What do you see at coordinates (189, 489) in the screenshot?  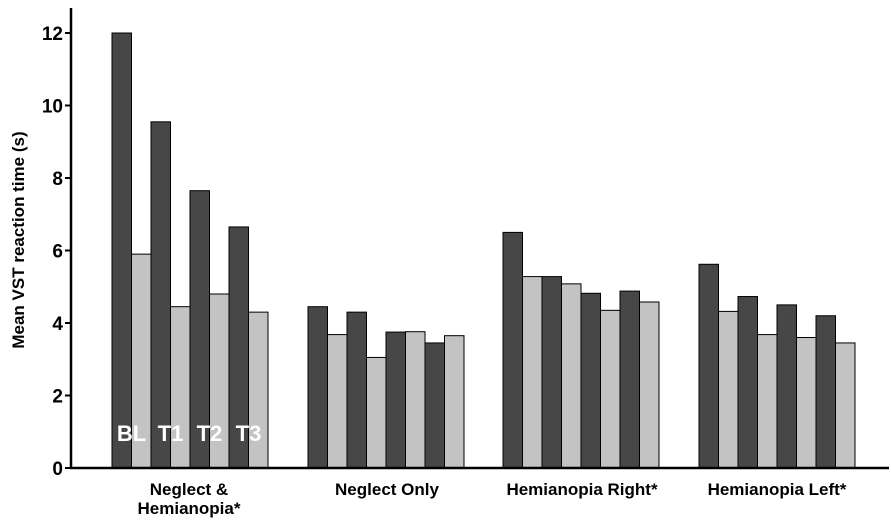 I see `category-label-1-line-1: Neglect &` at bounding box center [189, 489].